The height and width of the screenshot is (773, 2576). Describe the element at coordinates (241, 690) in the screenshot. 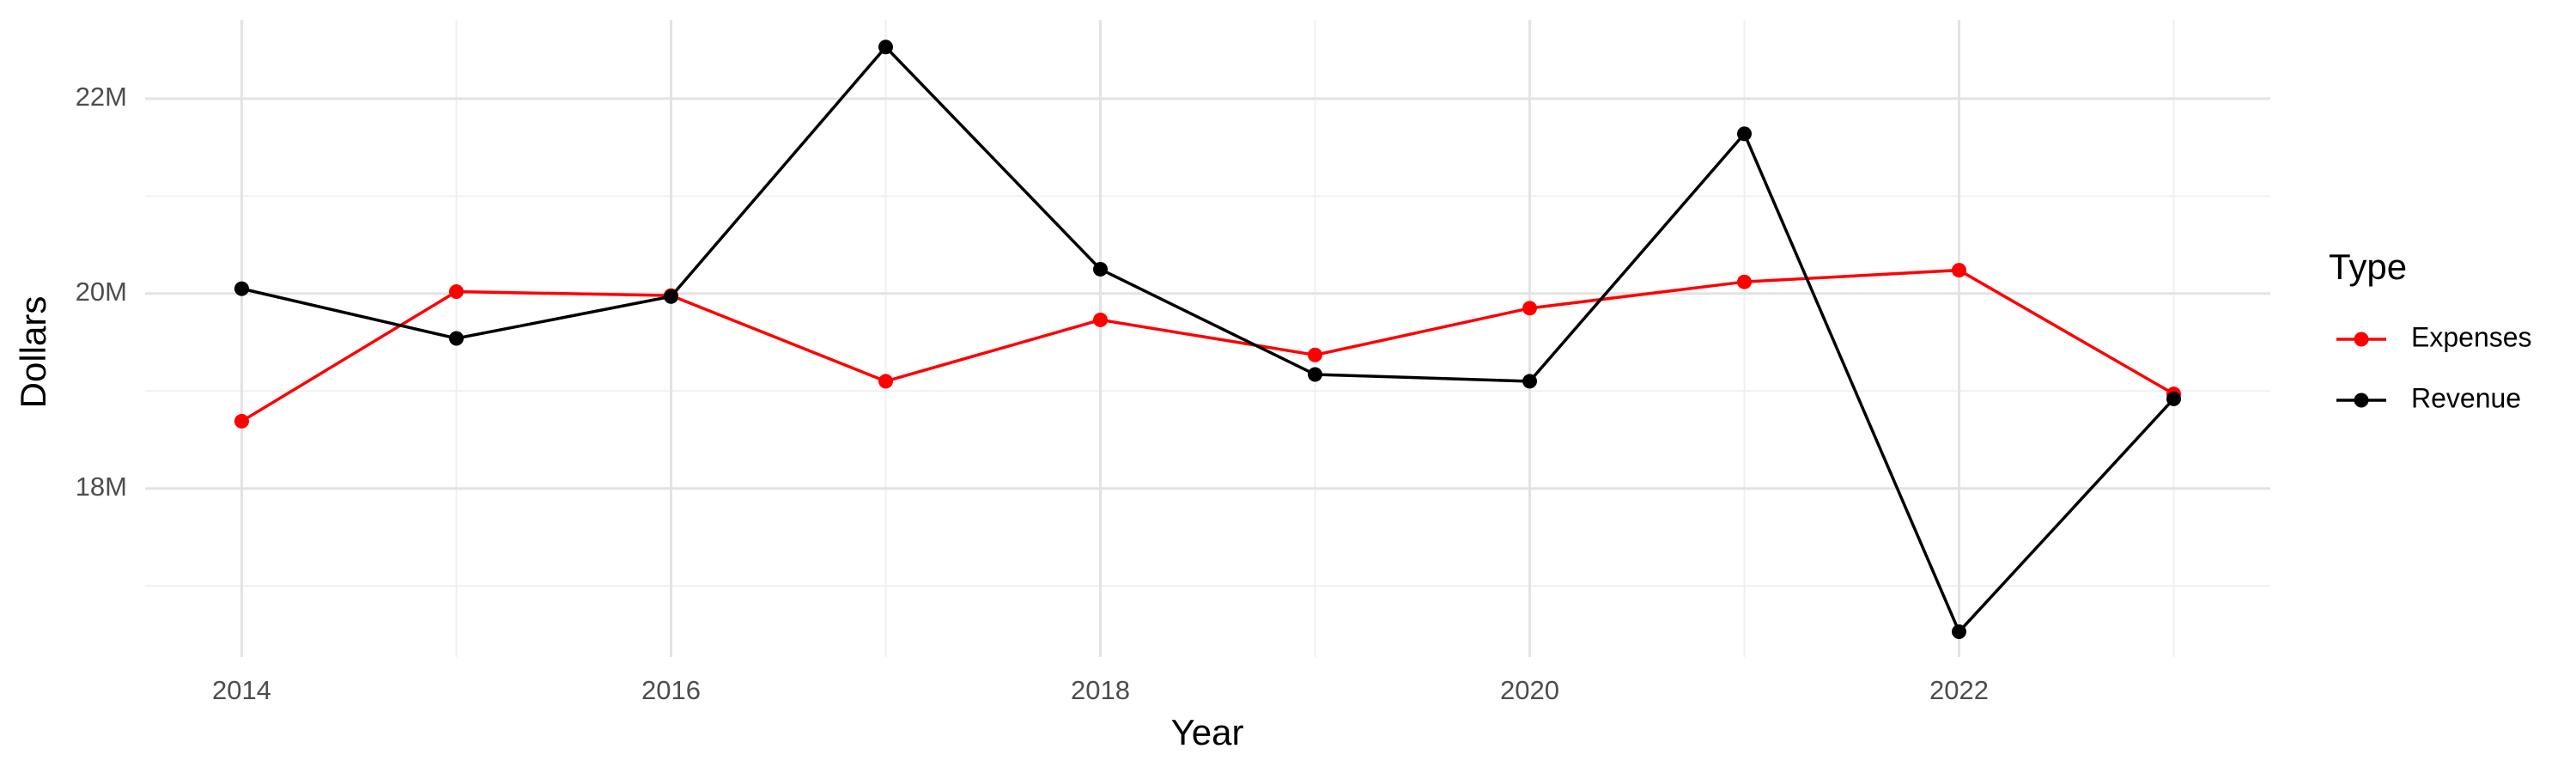

I see `x-tick-label: 2014` at that location.